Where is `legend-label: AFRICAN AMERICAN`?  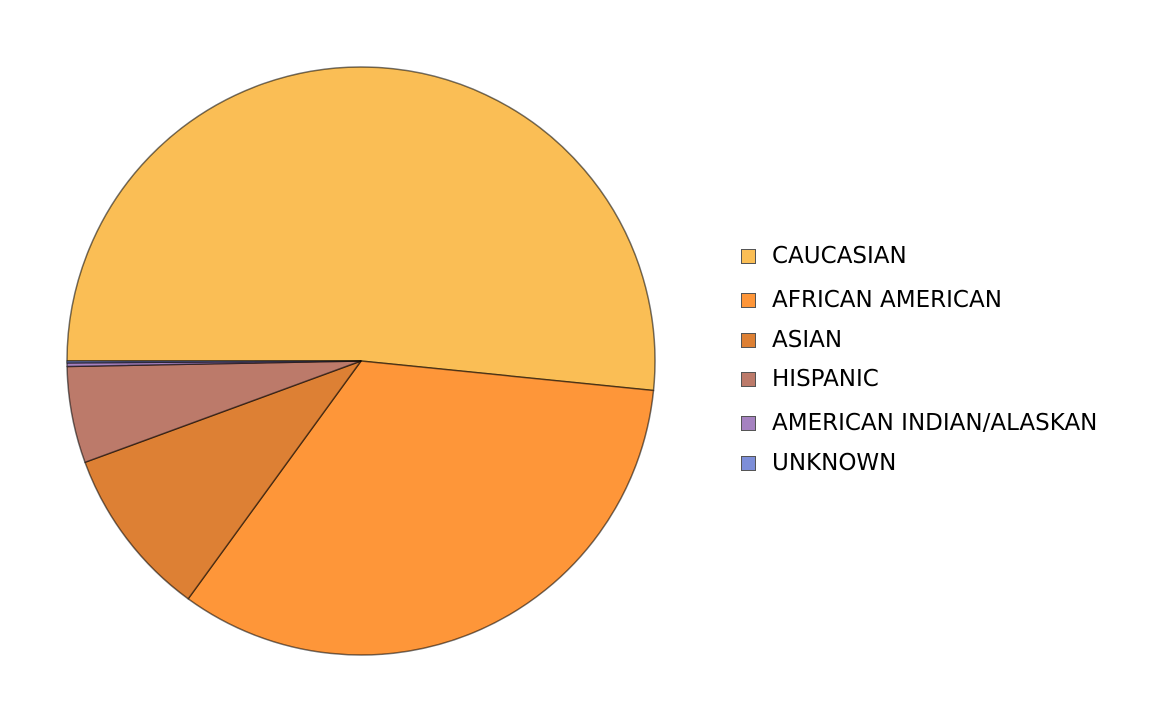 legend-label: AFRICAN AMERICAN is located at coordinates (887, 300).